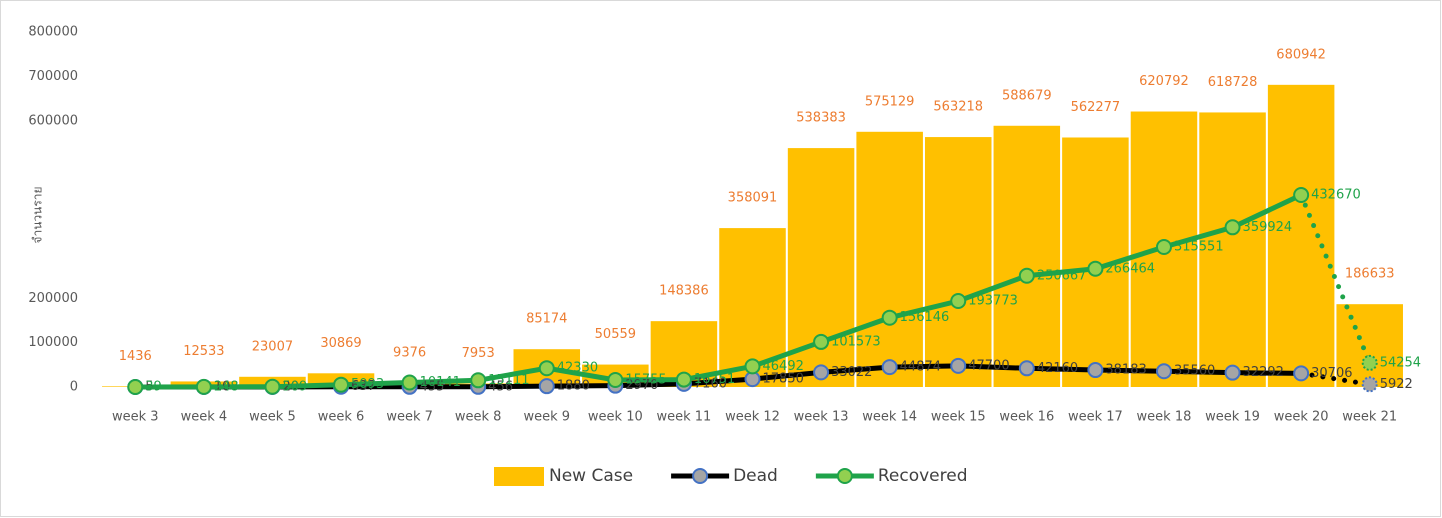 This screenshot has width=1442, height=518. What do you see at coordinates (519, 476) in the screenshot?
I see `legend-swatch` at bounding box center [519, 476].